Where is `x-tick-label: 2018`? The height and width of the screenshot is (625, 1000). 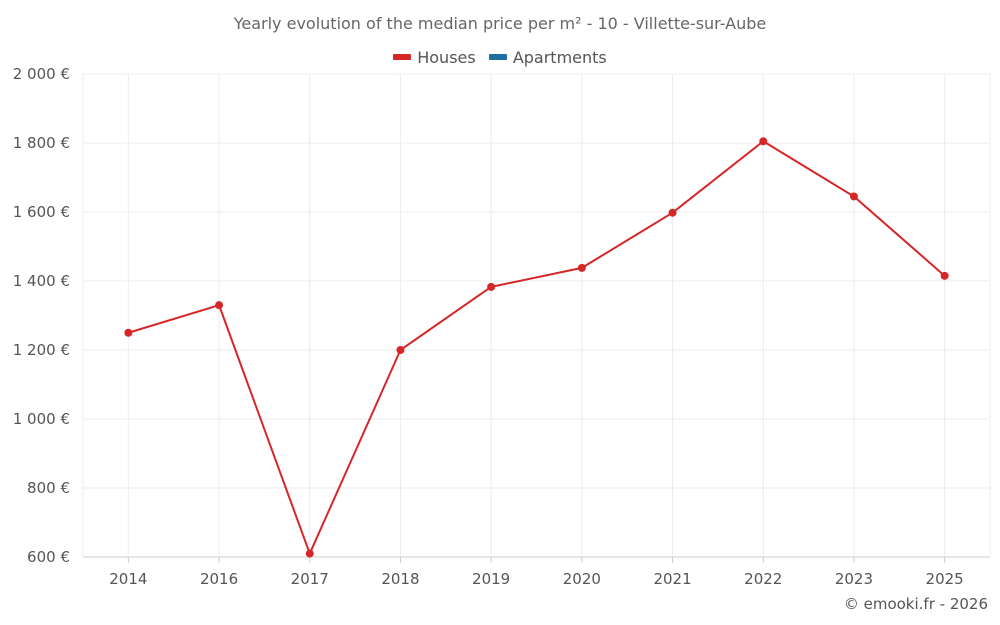 x-tick-label: 2018 is located at coordinates (400, 579).